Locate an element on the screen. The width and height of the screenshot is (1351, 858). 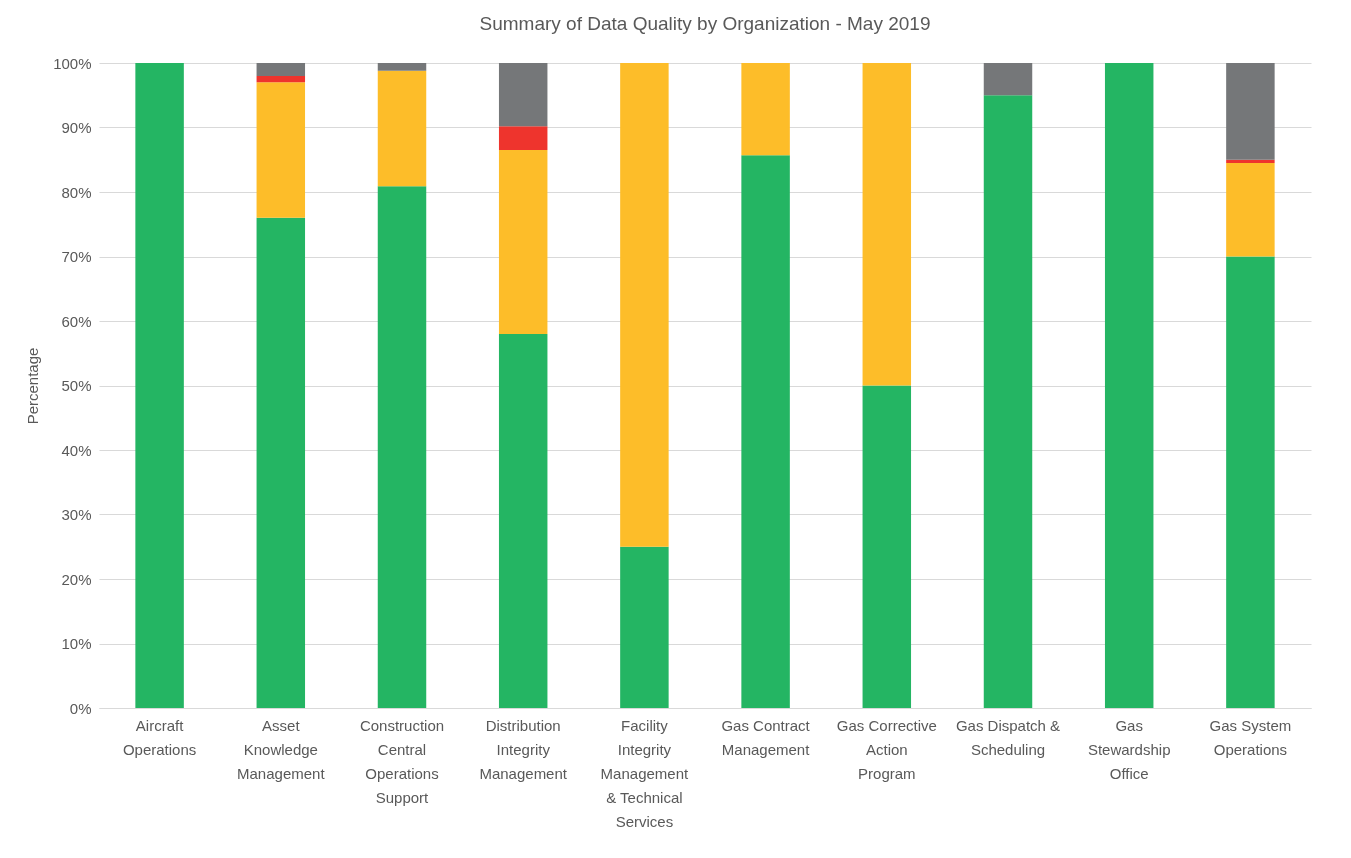
y-tick-label: 70% is located at coordinates (76, 256).